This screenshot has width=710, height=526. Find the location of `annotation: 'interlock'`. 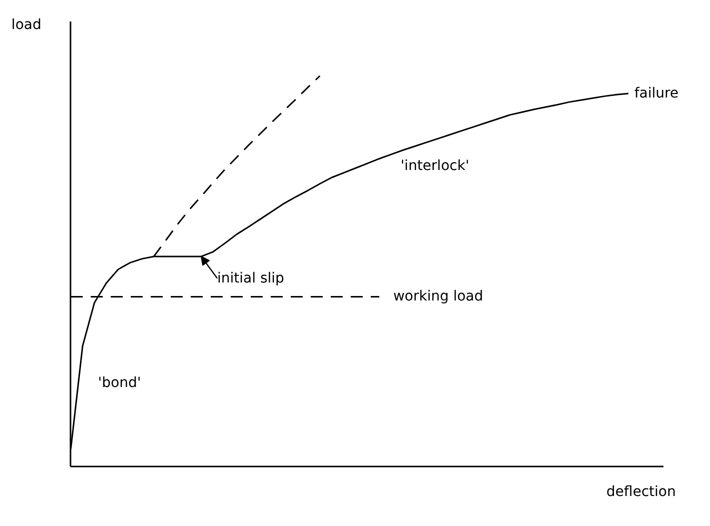

annotation: 'interlock' is located at coordinates (435, 166).